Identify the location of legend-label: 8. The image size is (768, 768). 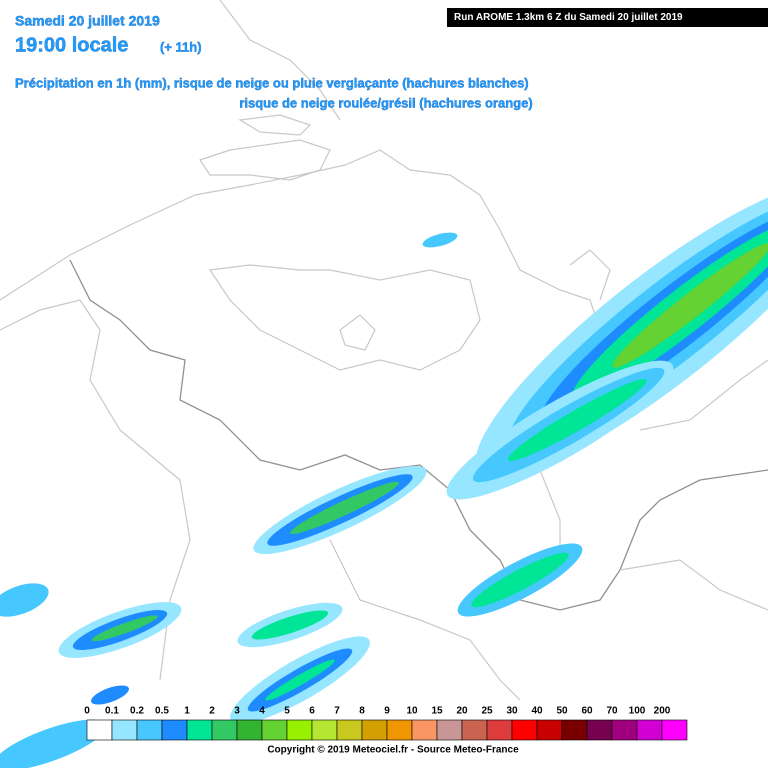
(362, 711).